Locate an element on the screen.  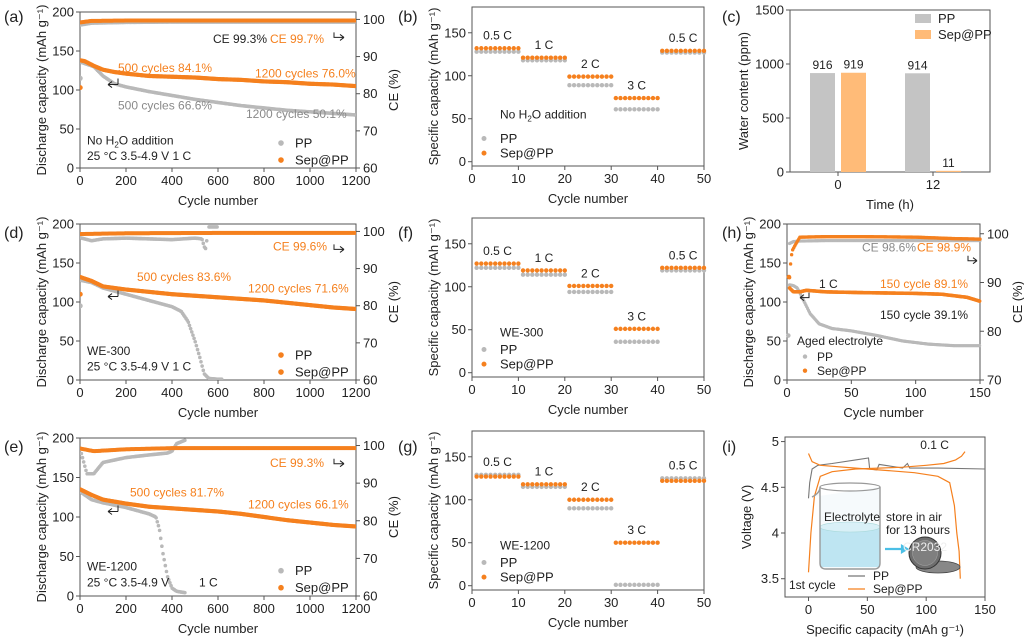
pp-ce-point is located at coordinates (203, 243).